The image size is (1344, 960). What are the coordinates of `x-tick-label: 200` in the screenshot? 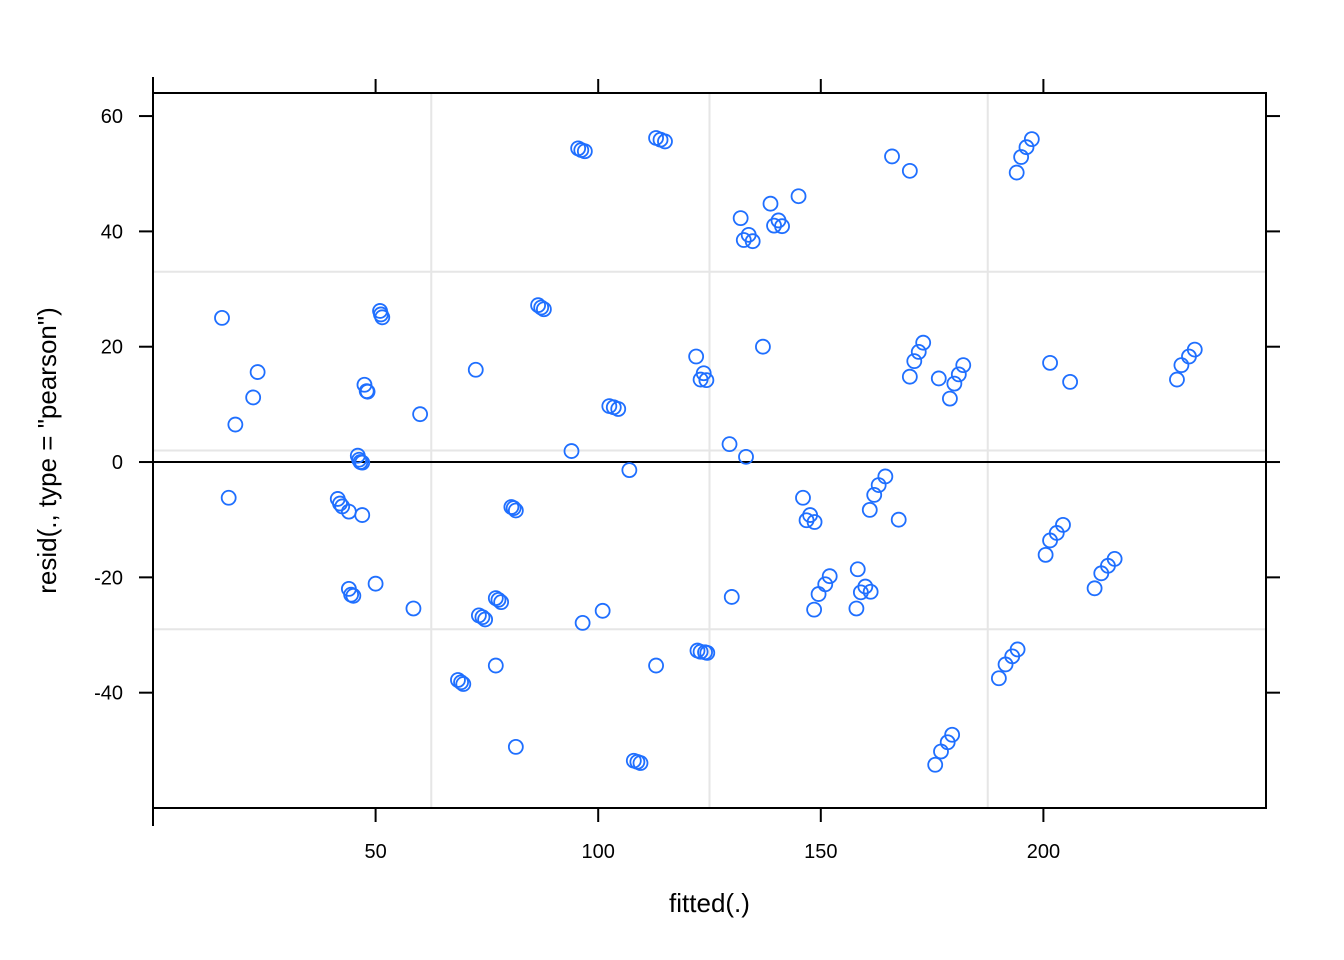 It's located at (1043, 852).